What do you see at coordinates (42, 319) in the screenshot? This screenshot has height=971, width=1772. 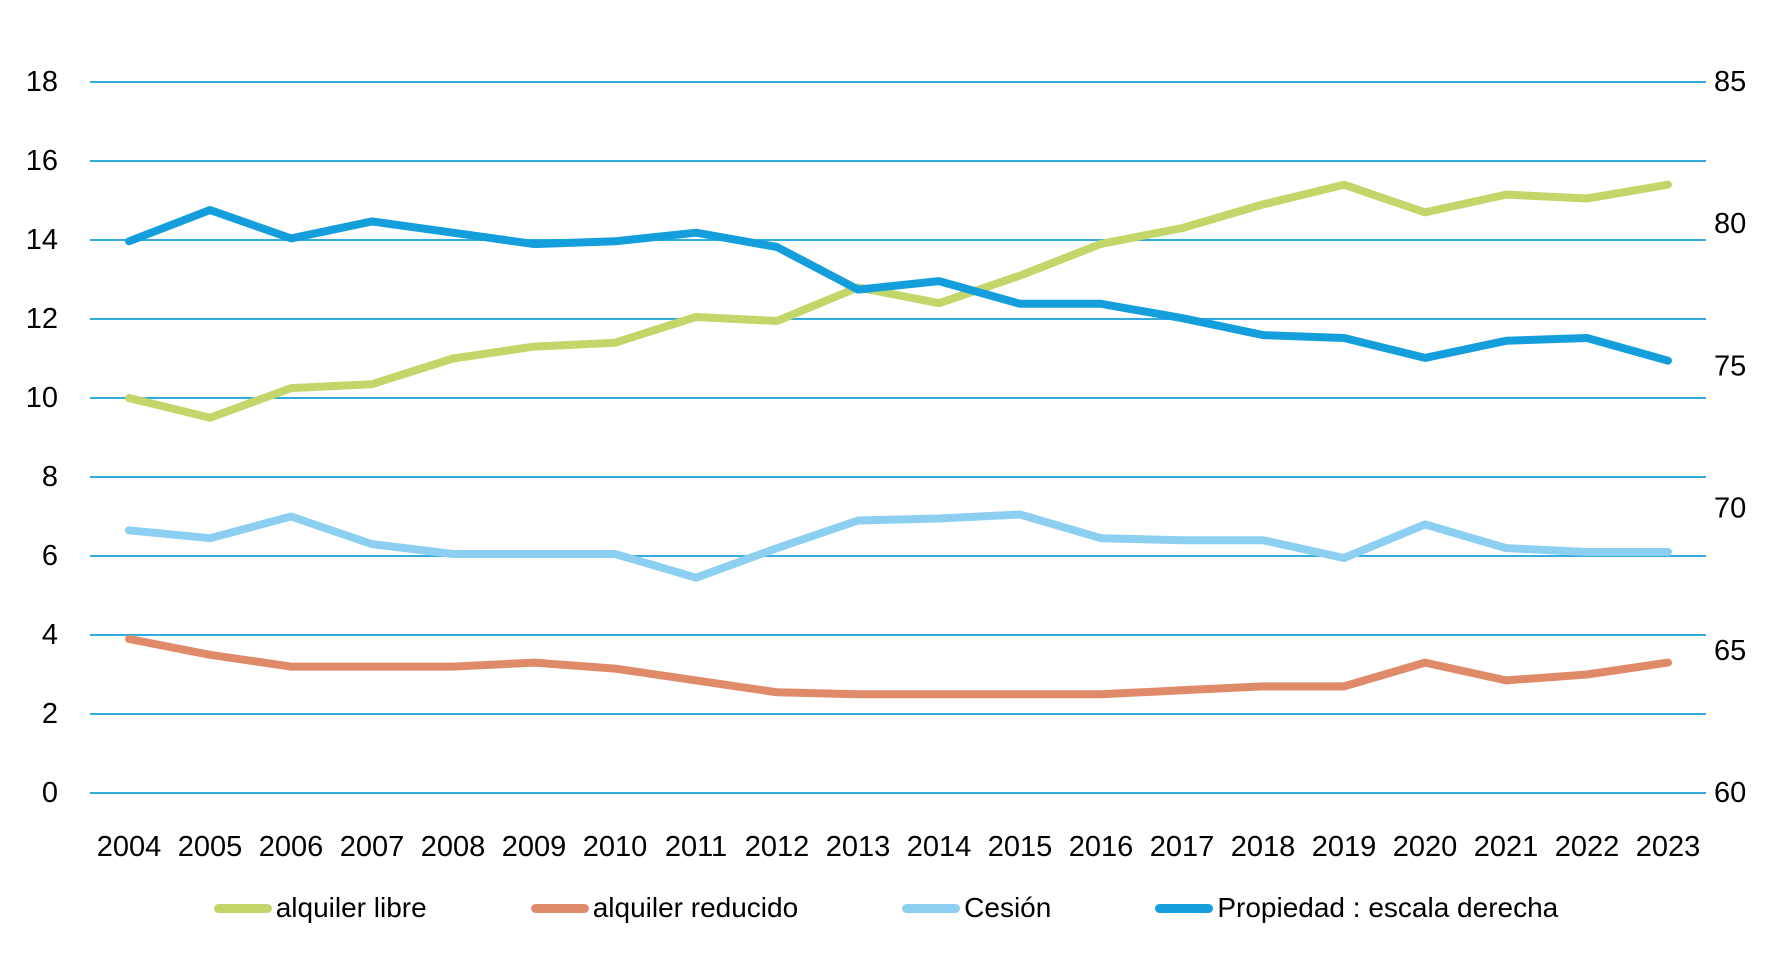 I see `y-axis-left-tick-label: 12` at bounding box center [42, 319].